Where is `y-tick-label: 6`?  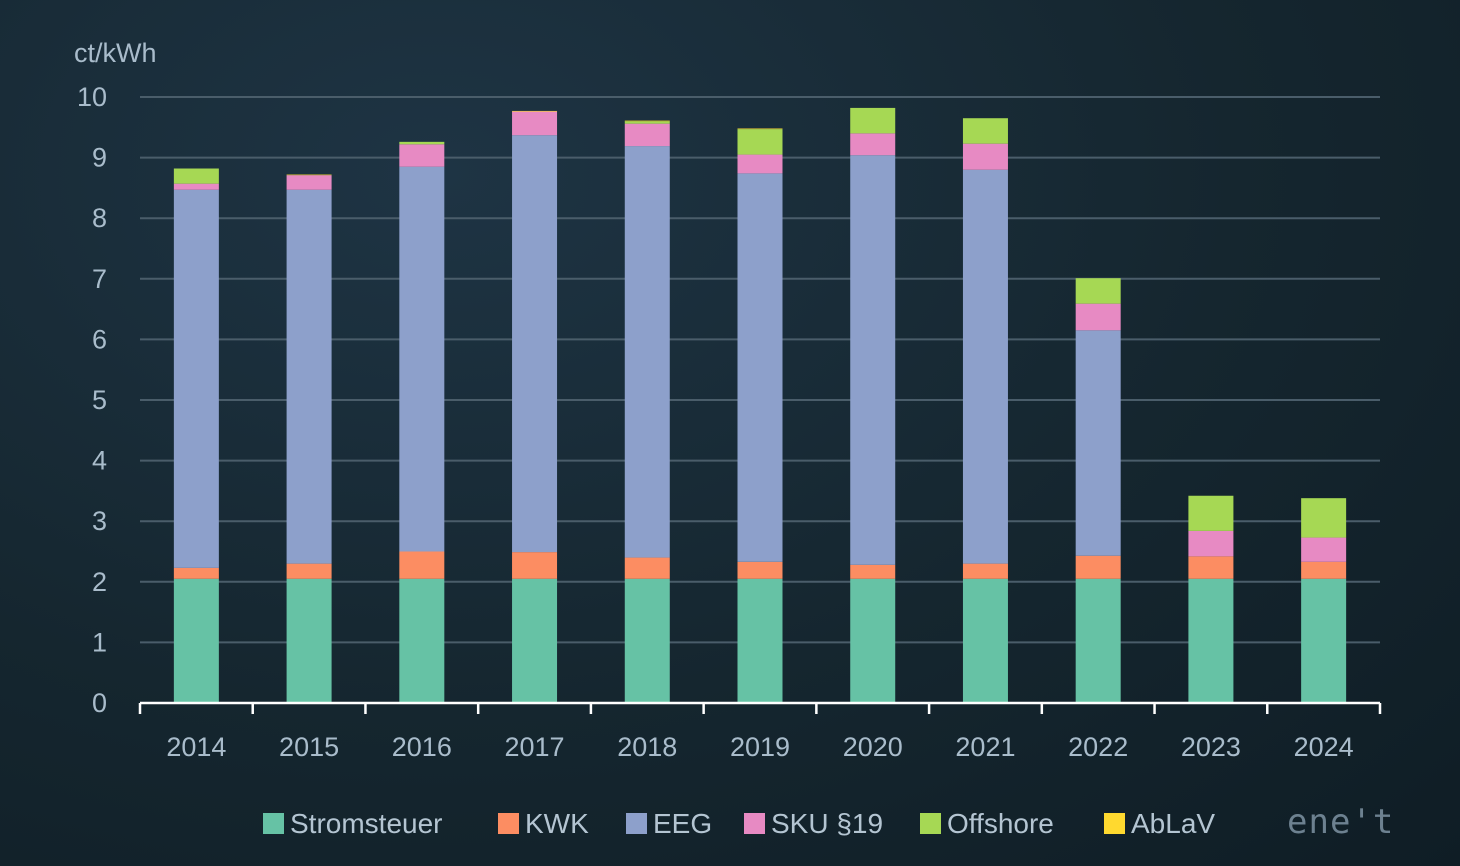 y-tick-label: 6 is located at coordinates (99, 339).